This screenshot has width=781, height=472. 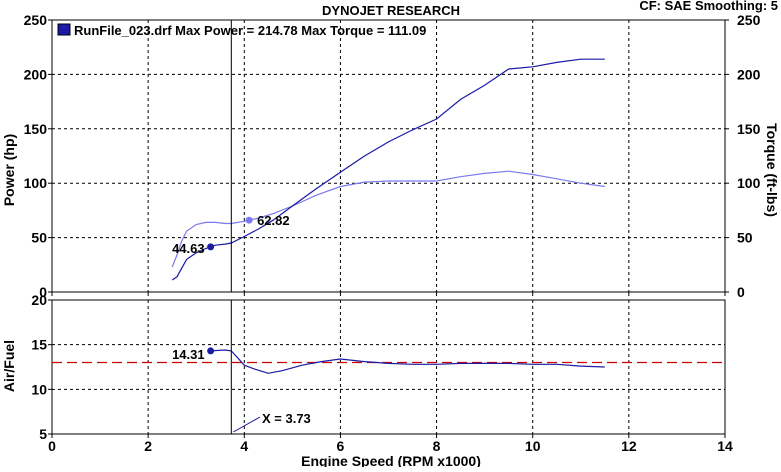 What do you see at coordinates (188, 354) in the screenshot?
I see `afr-marker-label: 14.31` at bounding box center [188, 354].